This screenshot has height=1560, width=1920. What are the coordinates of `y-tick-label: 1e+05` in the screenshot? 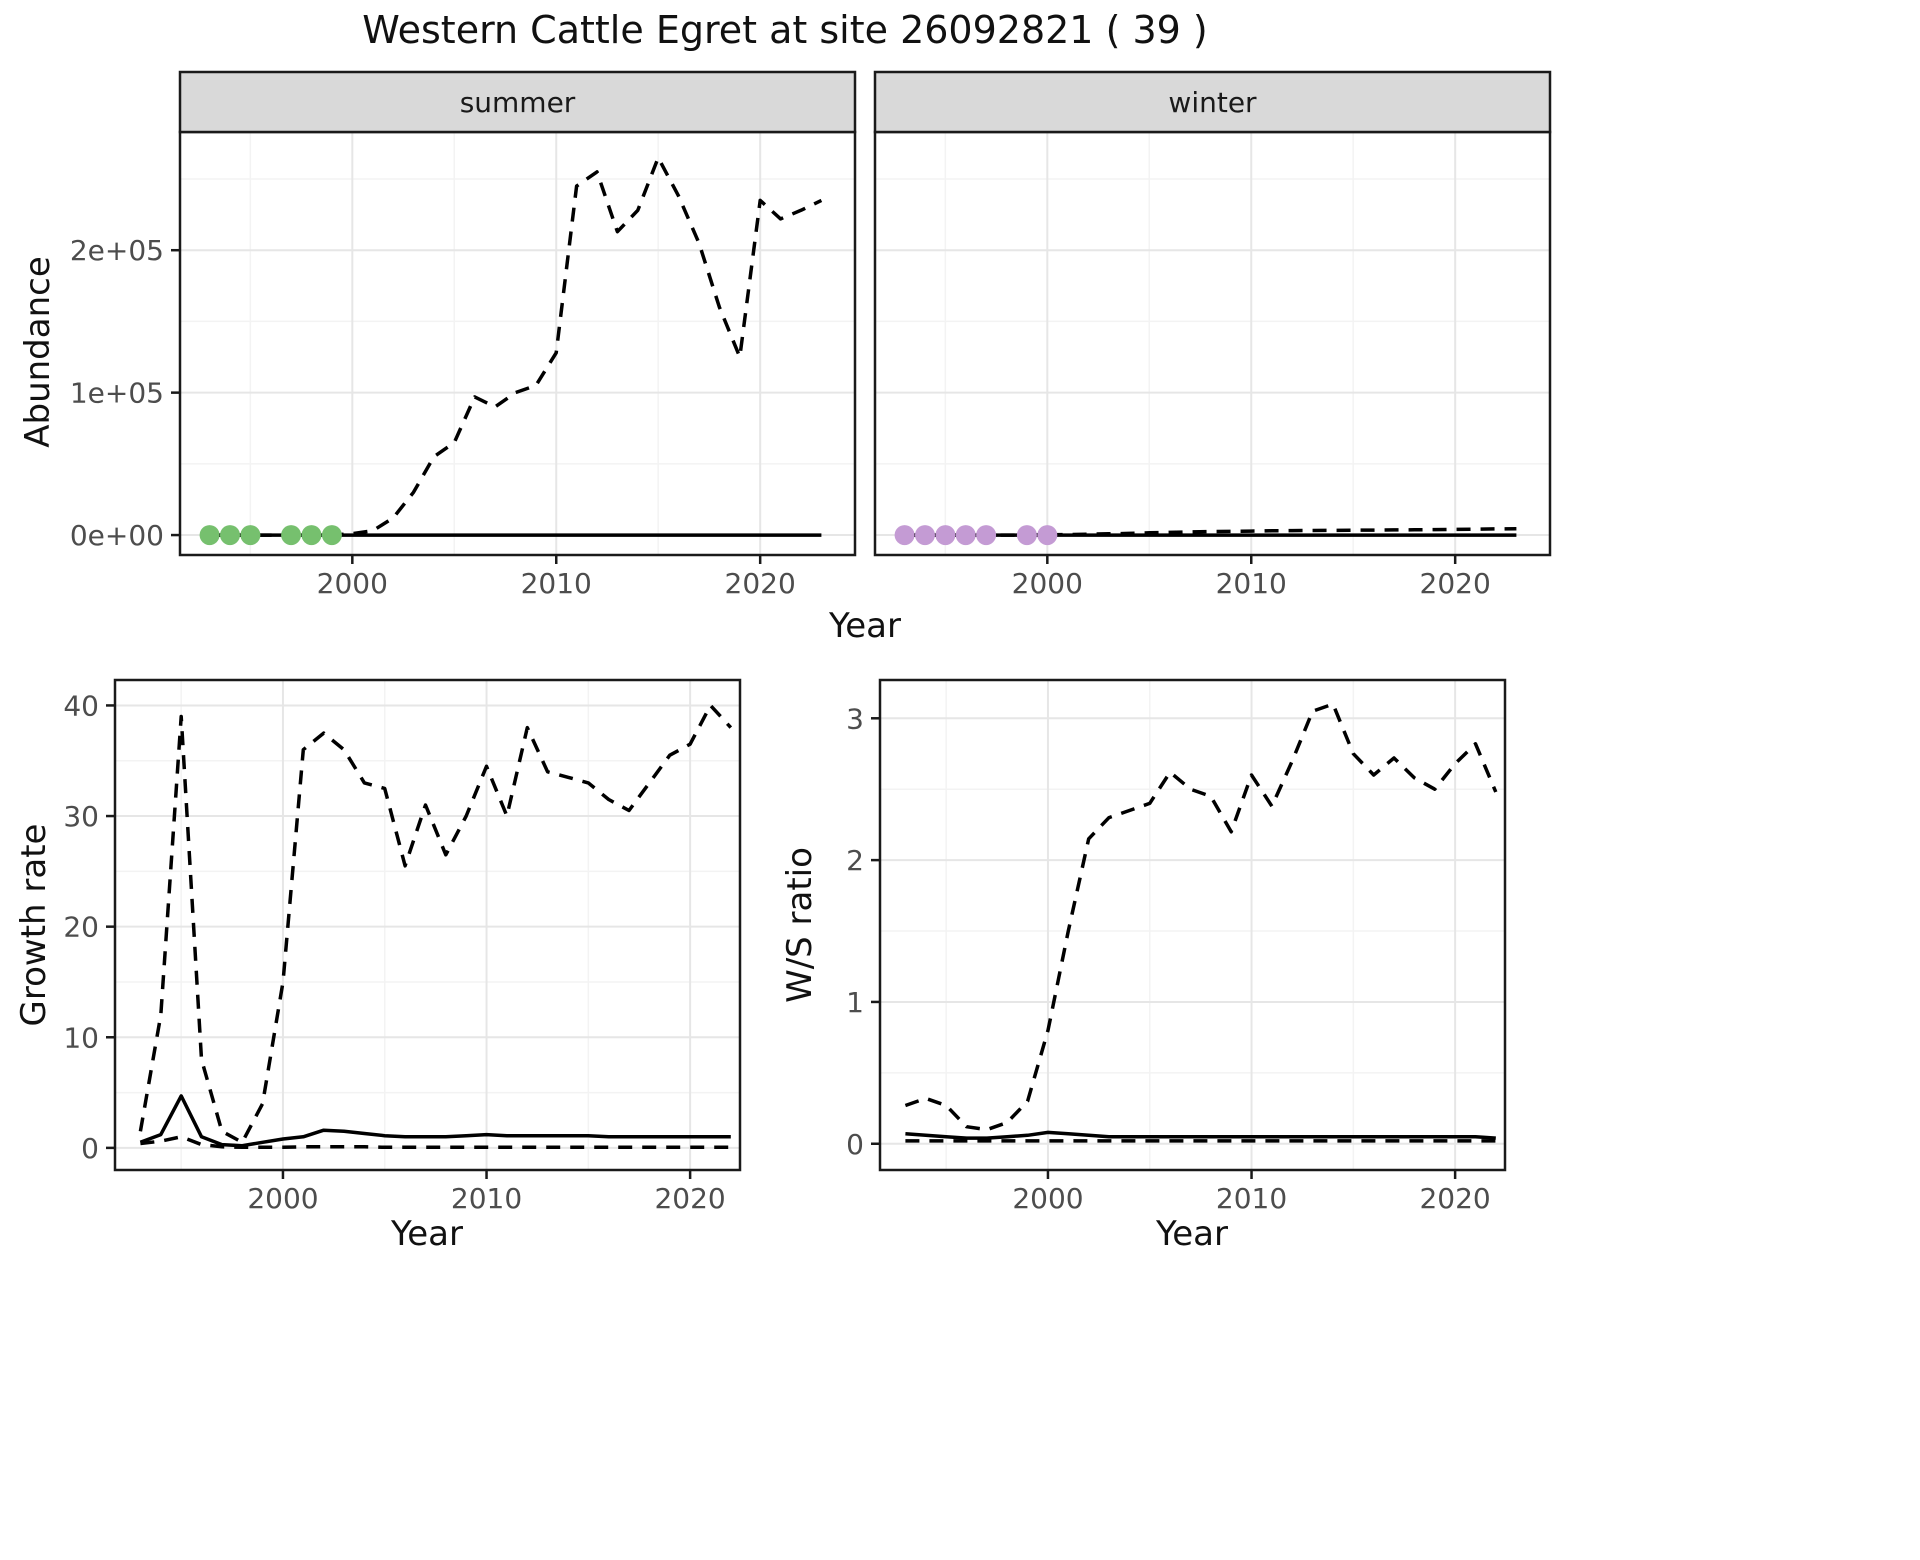 It's located at (117, 393).